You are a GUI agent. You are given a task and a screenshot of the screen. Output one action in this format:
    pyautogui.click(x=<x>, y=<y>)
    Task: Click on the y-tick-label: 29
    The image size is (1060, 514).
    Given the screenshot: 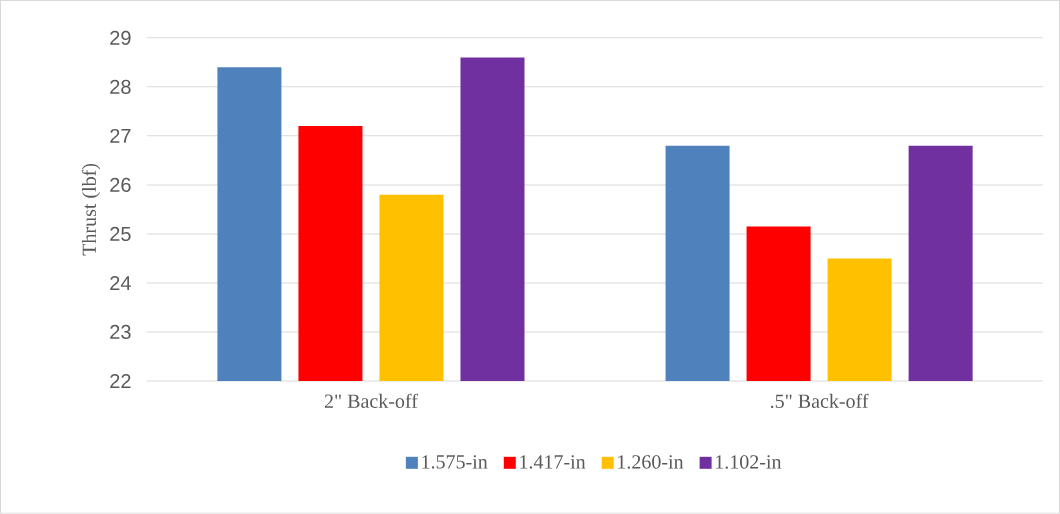 What is the action you would take?
    pyautogui.click(x=120, y=38)
    